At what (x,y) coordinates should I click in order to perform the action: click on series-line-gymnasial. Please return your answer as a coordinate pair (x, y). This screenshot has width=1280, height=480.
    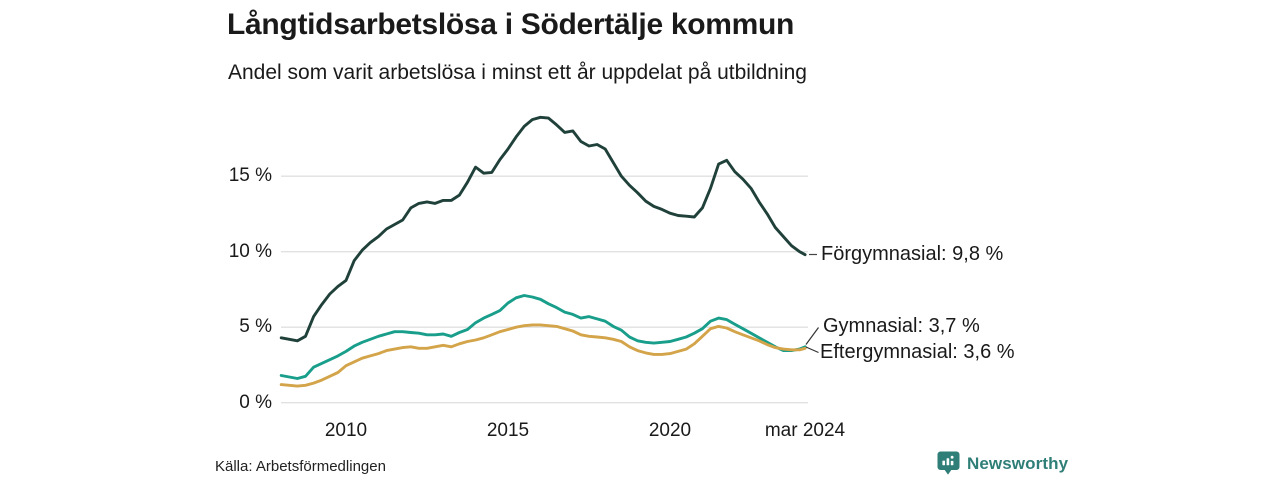
    Looking at the image, I should click on (543, 337).